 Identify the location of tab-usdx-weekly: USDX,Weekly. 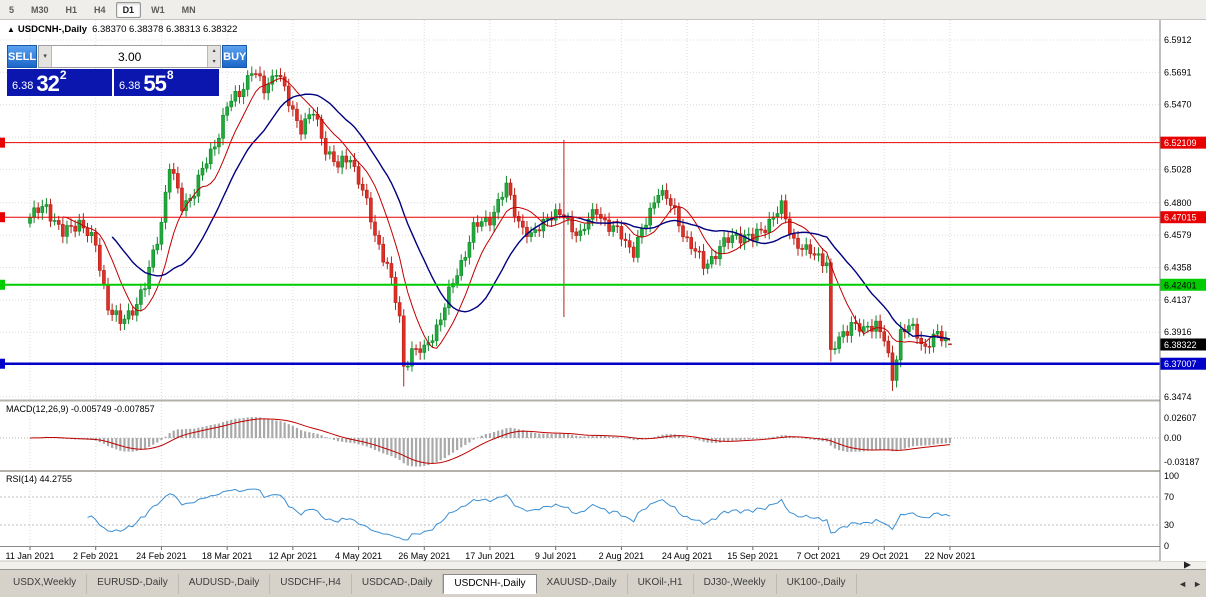
(45, 583).